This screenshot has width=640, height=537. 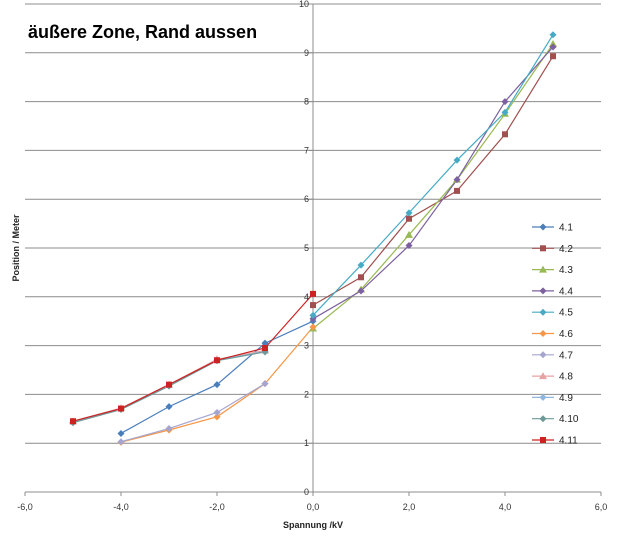 What do you see at coordinates (217, 507) in the screenshot?
I see `x-tick-label: -2,0` at bounding box center [217, 507].